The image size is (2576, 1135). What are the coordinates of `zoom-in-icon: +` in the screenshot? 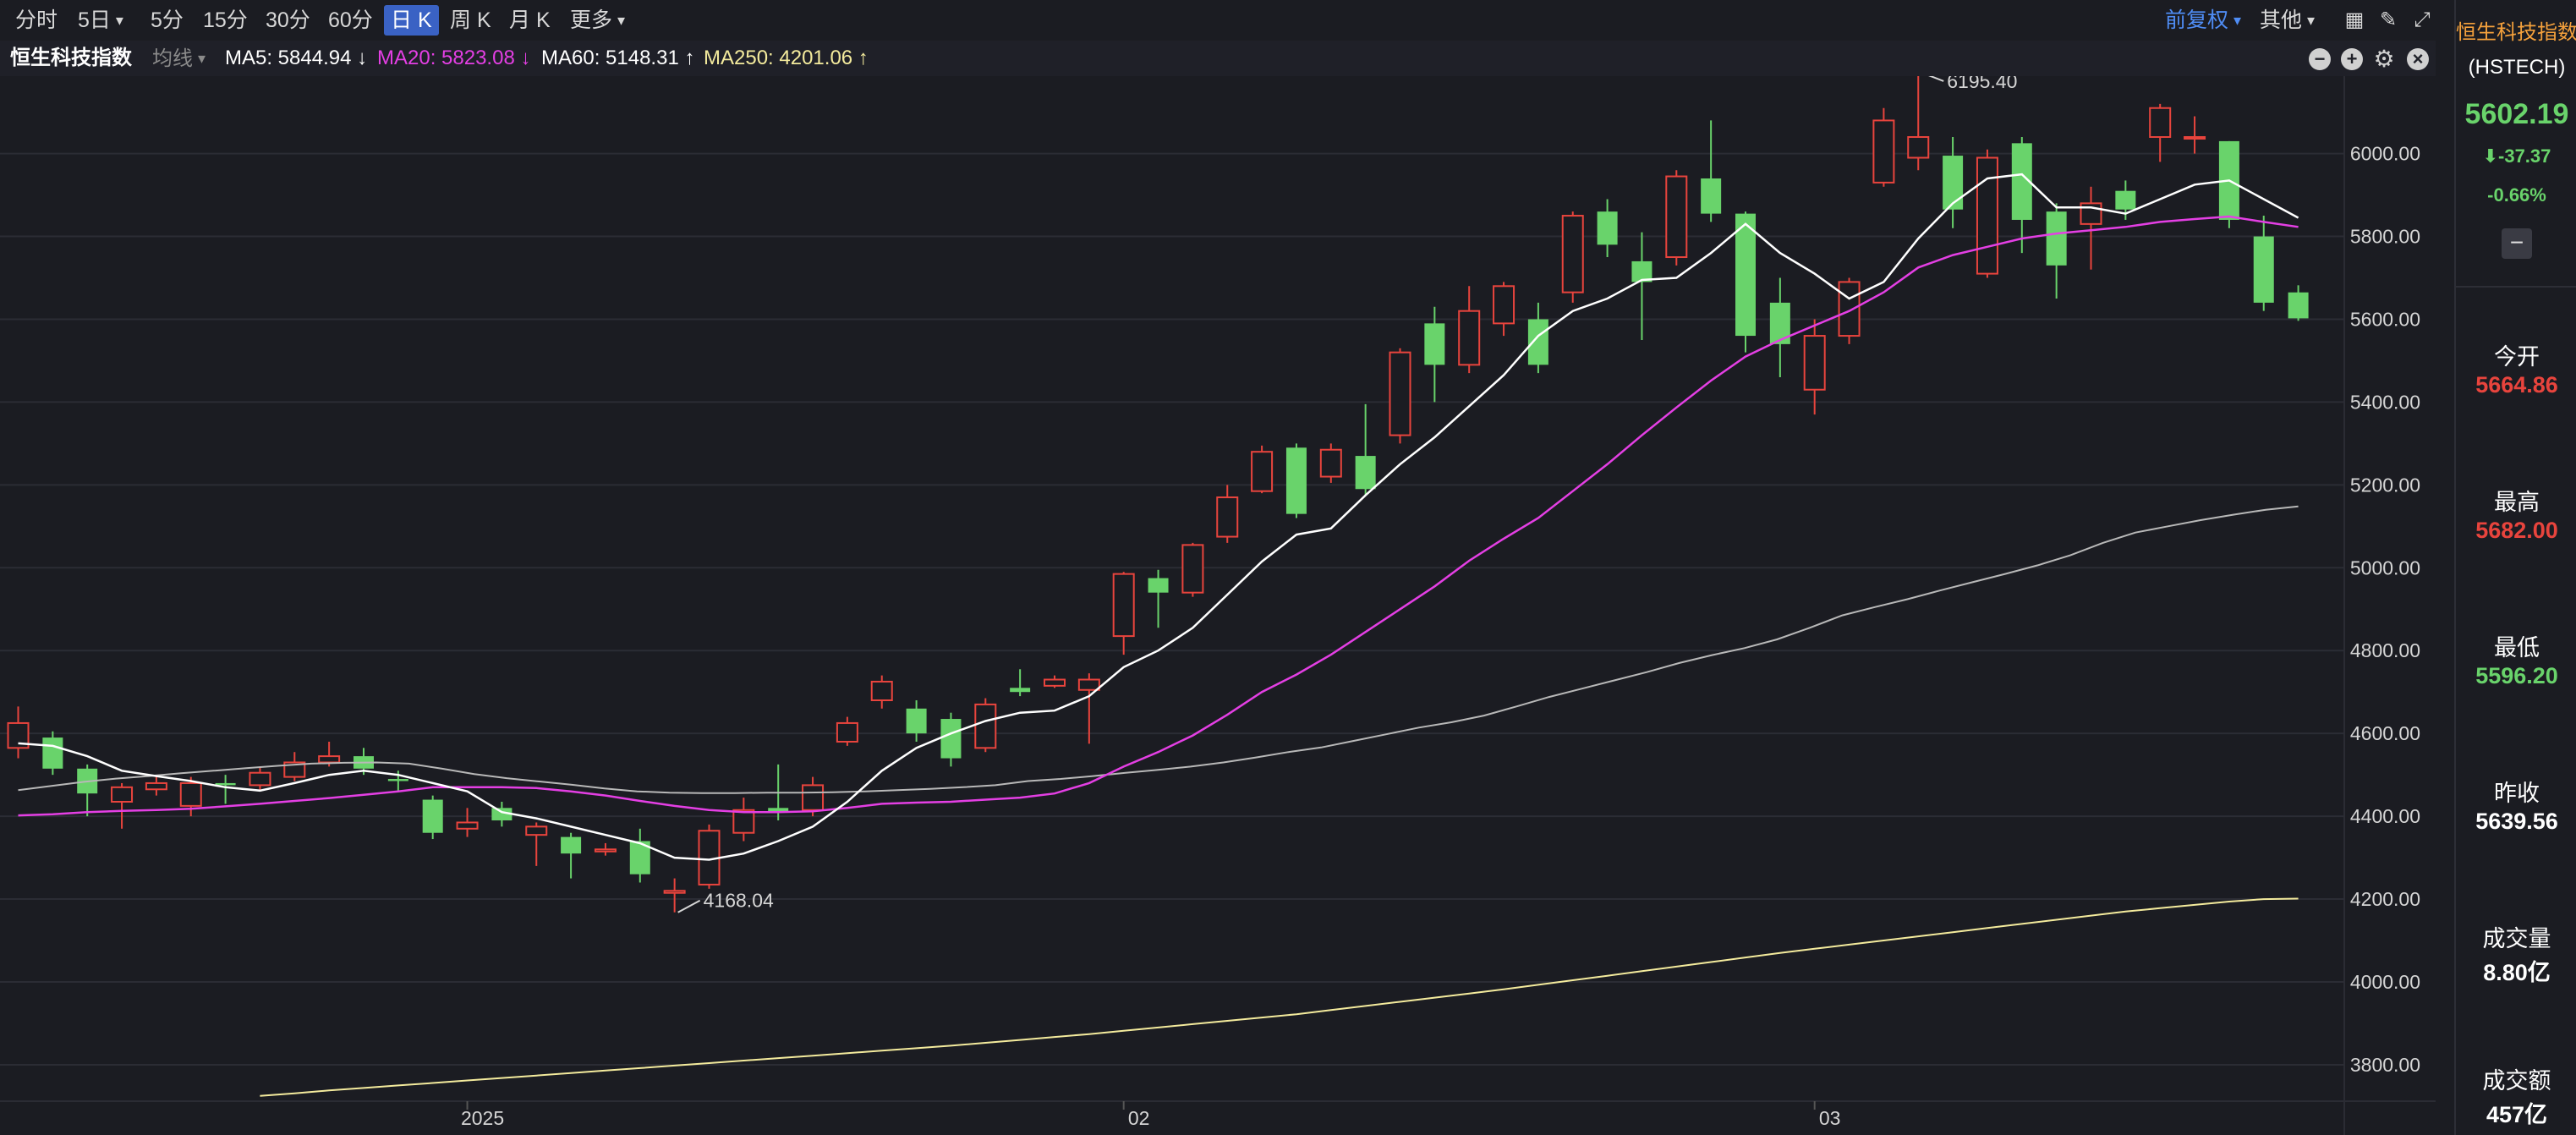 It's located at (2352, 59).